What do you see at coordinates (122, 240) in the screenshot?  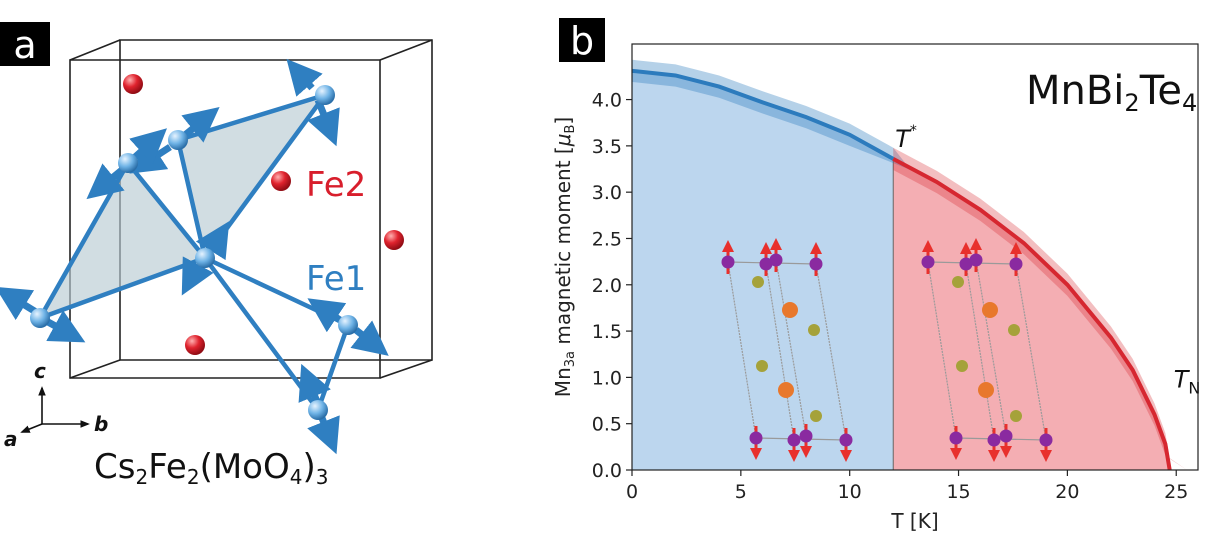 I see `fe1-triangle-plane-left` at bounding box center [122, 240].